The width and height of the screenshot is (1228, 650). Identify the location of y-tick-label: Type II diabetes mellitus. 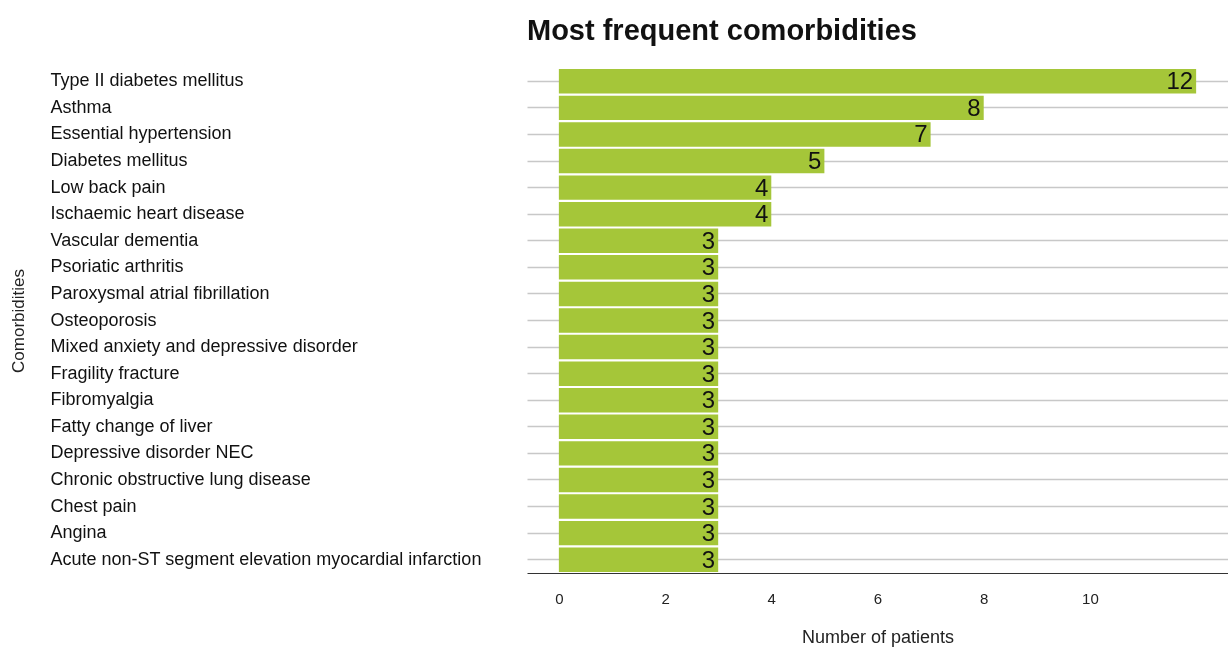
(147, 80).